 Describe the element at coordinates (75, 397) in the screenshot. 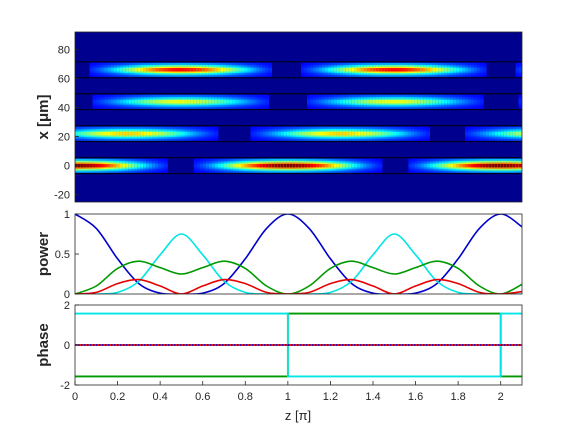

I see `phase-xtick-label: 0` at that location.